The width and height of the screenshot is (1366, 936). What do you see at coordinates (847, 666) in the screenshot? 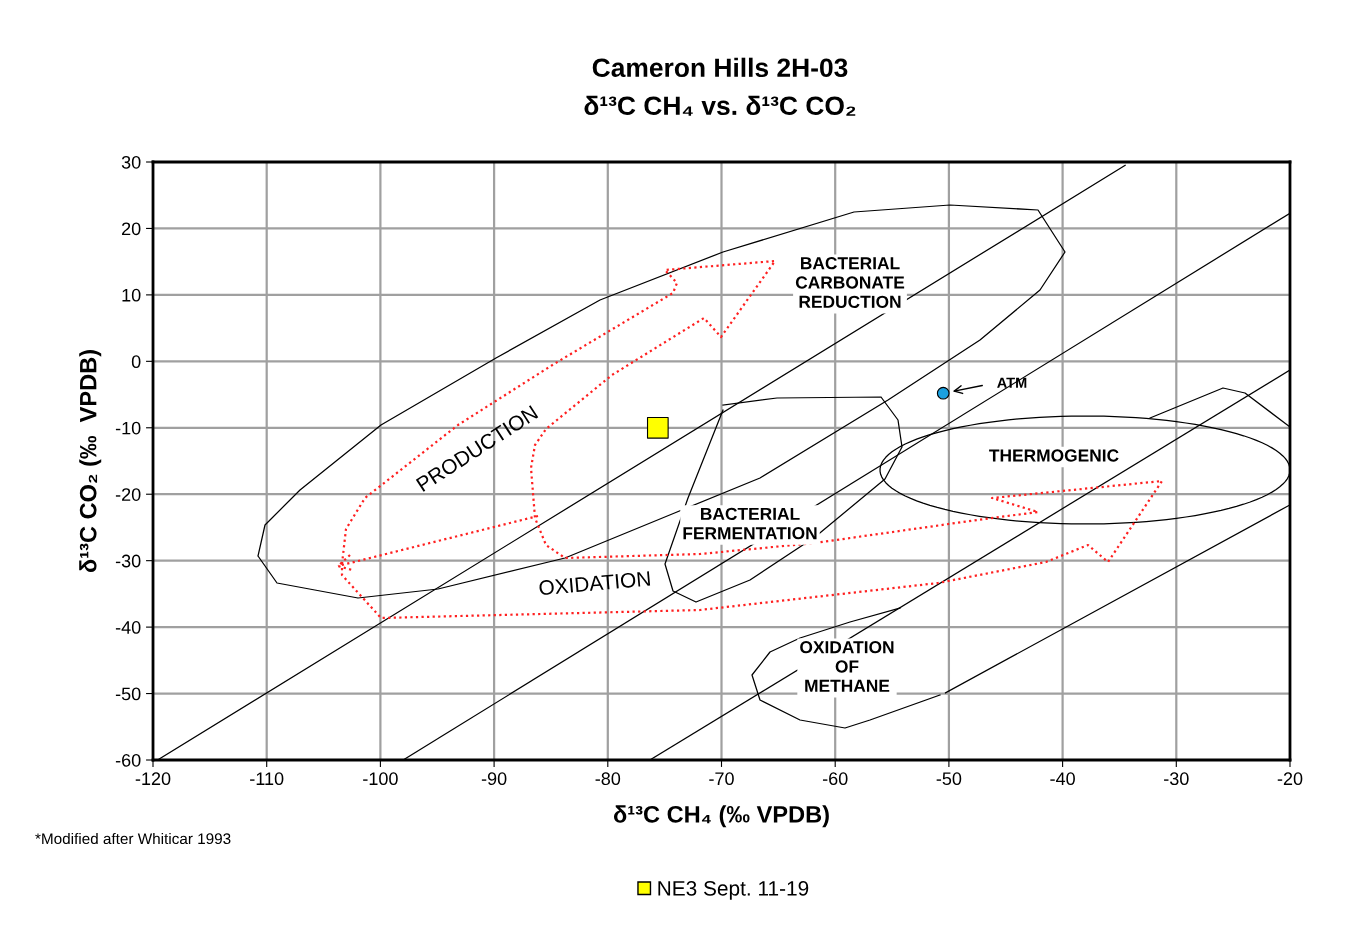
I see `annotation: OXIDATION OF METHANE` at bounding box center [847, 666].